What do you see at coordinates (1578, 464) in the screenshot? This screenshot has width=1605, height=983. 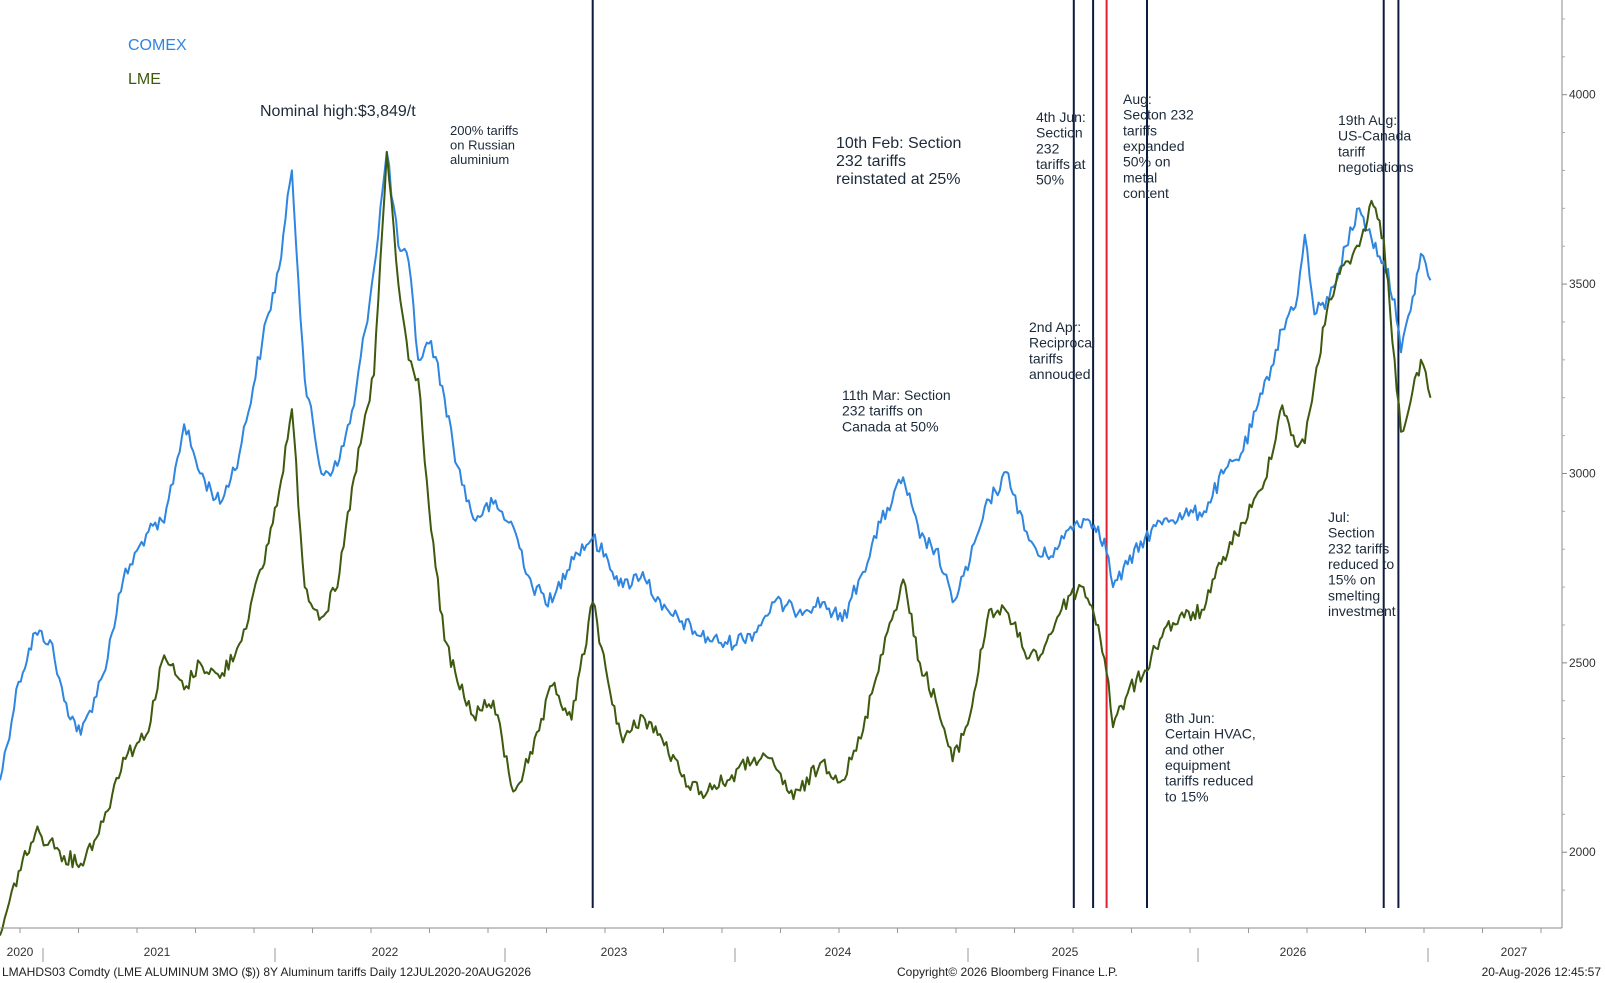 I see `y-axis: 2000 2500 3000 3500 4000` at bounding box center [1578, 464].